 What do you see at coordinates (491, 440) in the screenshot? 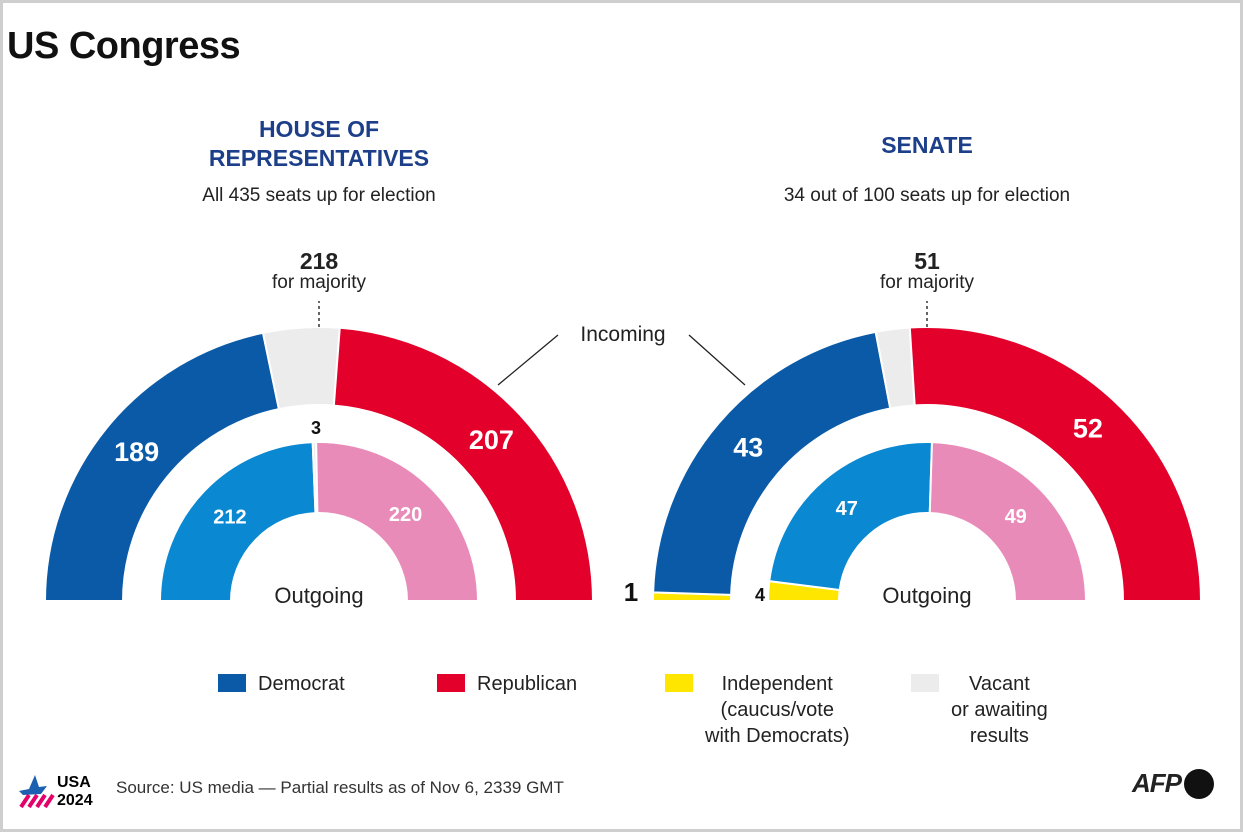
I see `house-incoming-republican-value: 207` at bounding box center [491, 440].